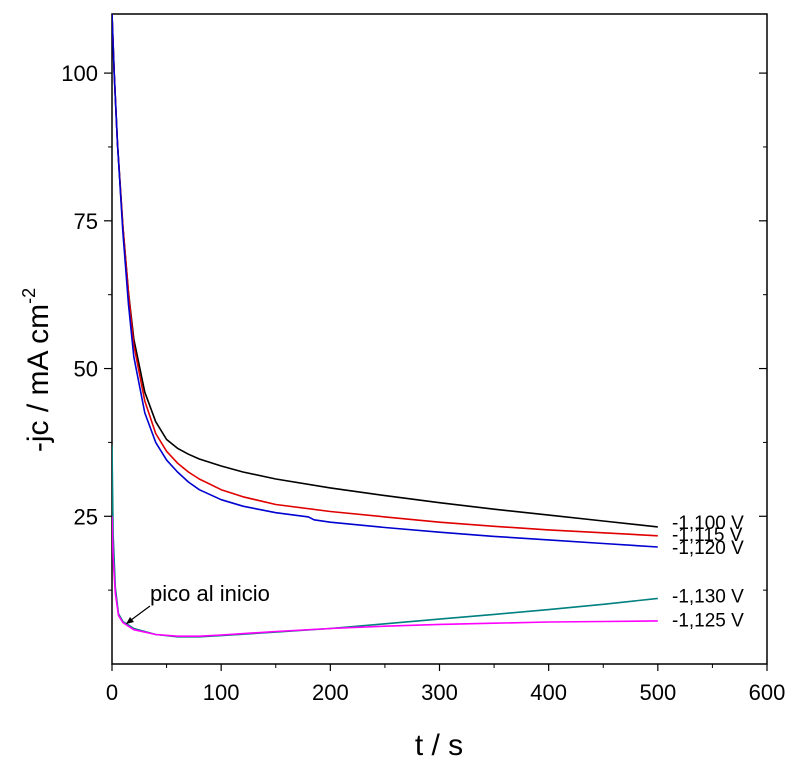  Describe the element at coordinates (130, 620) in the screenshot. I see `annotation-arrowhead` at that location.